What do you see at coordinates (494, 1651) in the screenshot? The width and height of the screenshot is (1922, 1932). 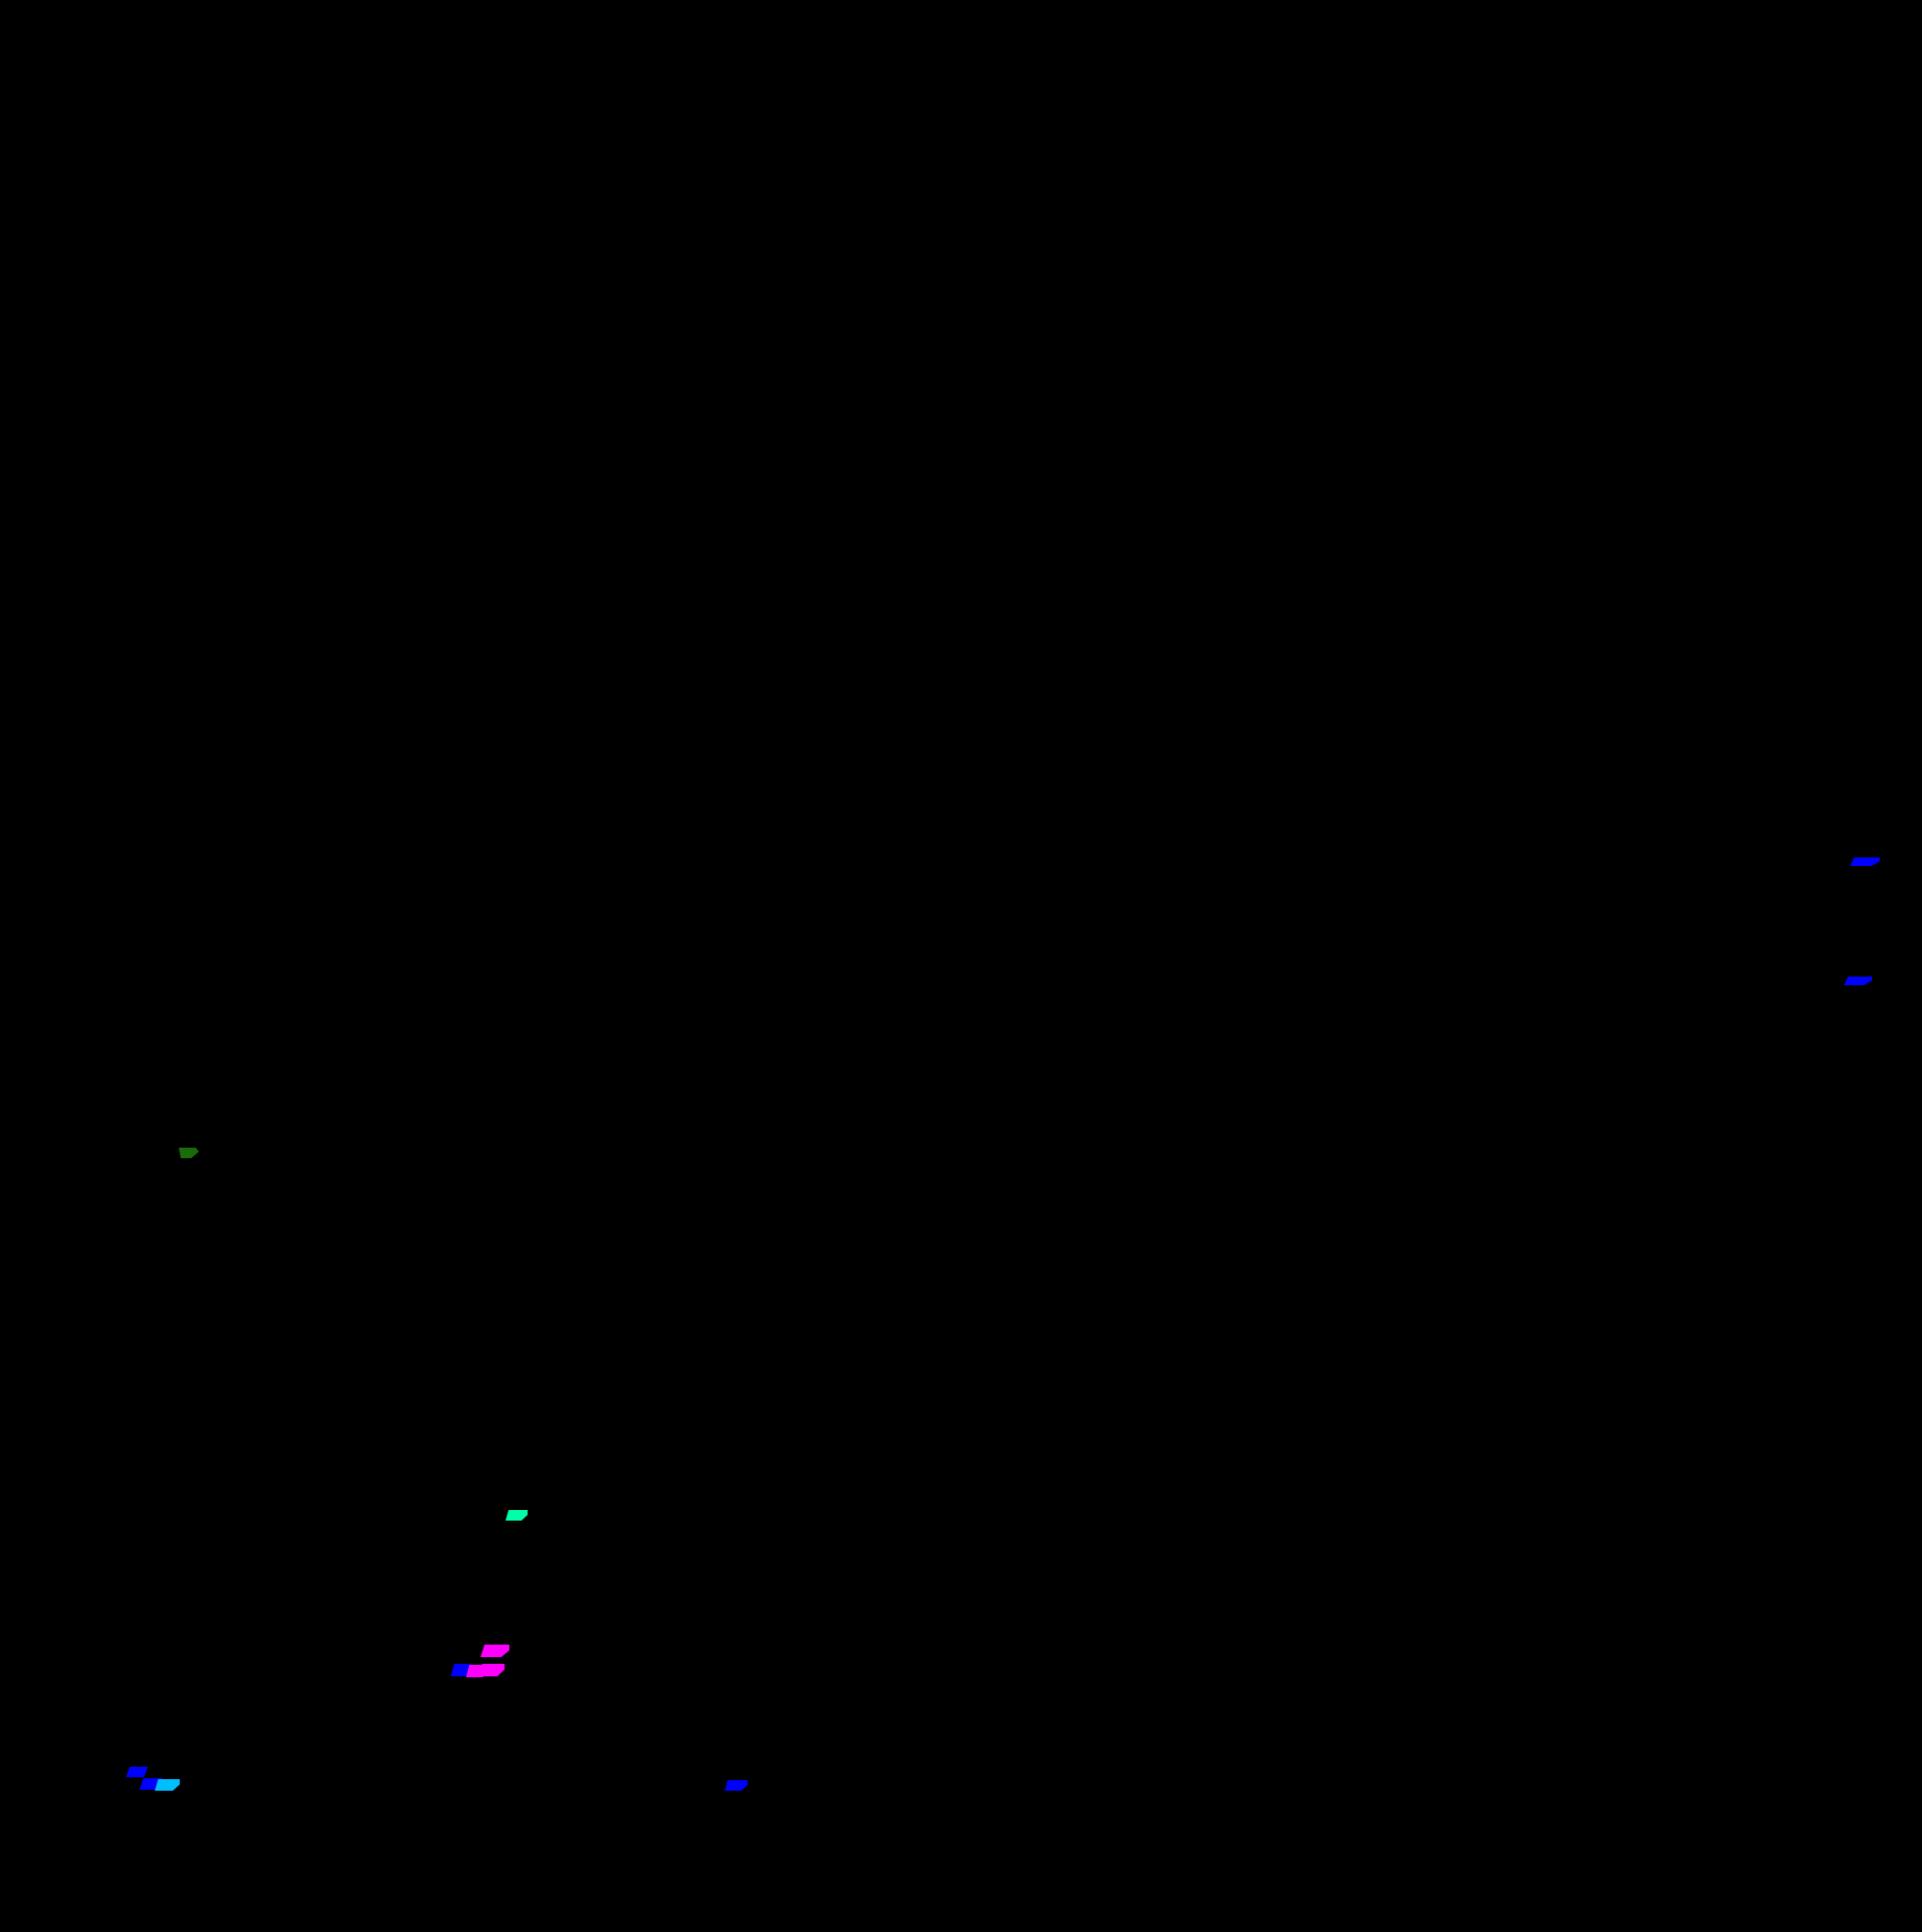 I see `magenta-mark-upper` at bounding box center [494, 1651].